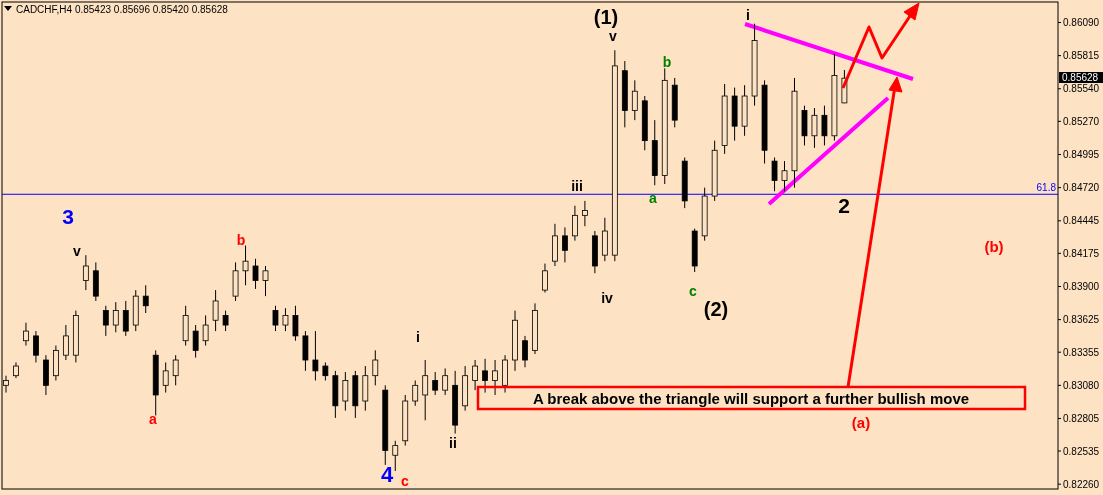 This screenshot has width=1103, height=495. I want to click on y-tick-label: 0.86090, so click(1081, 22).